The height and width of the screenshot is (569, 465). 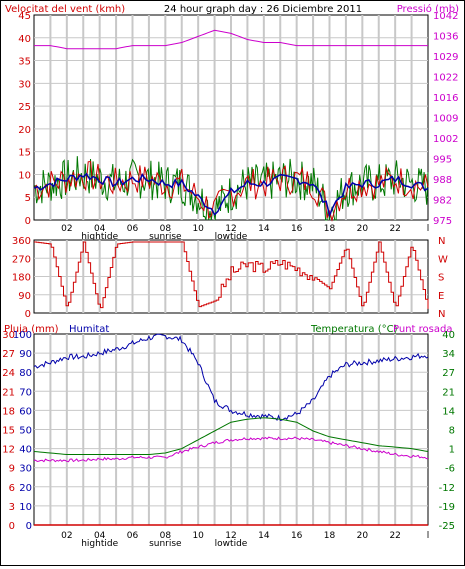 I want to click on wind-speed-left-tick-3: 15, so click(x=24, y=153).